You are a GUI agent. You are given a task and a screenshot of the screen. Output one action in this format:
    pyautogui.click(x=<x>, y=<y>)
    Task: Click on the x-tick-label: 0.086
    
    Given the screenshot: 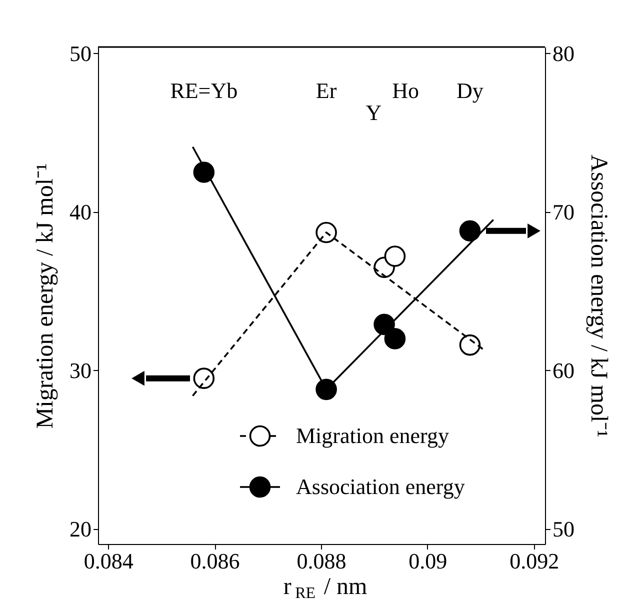 What is the action you would take?
    pyautogui.click(x=215, y=561)
    